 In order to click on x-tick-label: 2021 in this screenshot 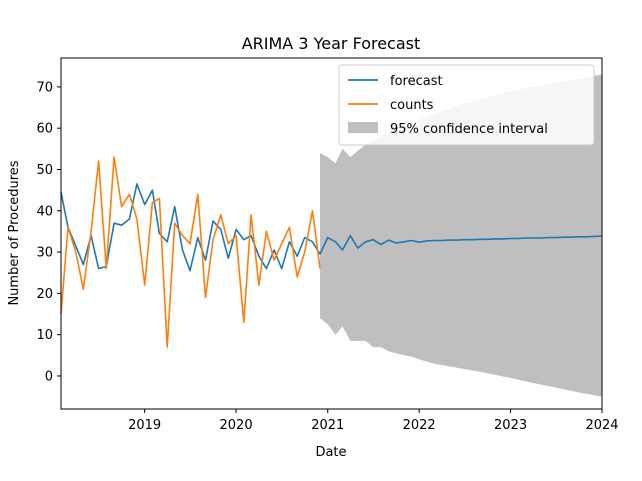, I will do `click(327, 425)`.